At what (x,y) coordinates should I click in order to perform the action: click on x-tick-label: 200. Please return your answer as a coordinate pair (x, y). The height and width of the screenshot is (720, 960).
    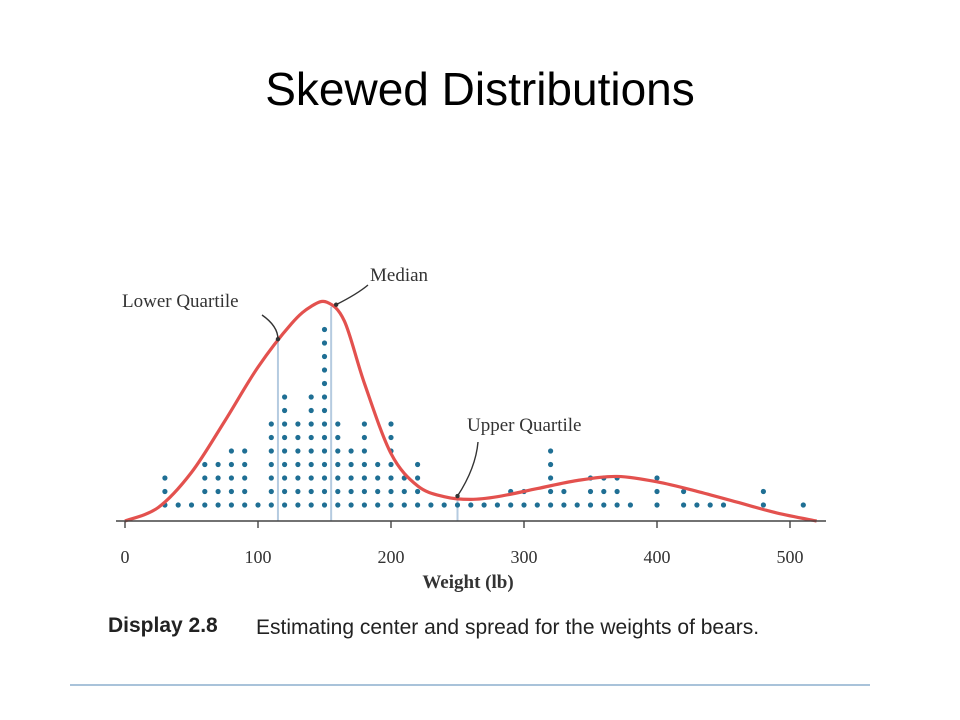
    Looking at the image, I should click on (391, 557).